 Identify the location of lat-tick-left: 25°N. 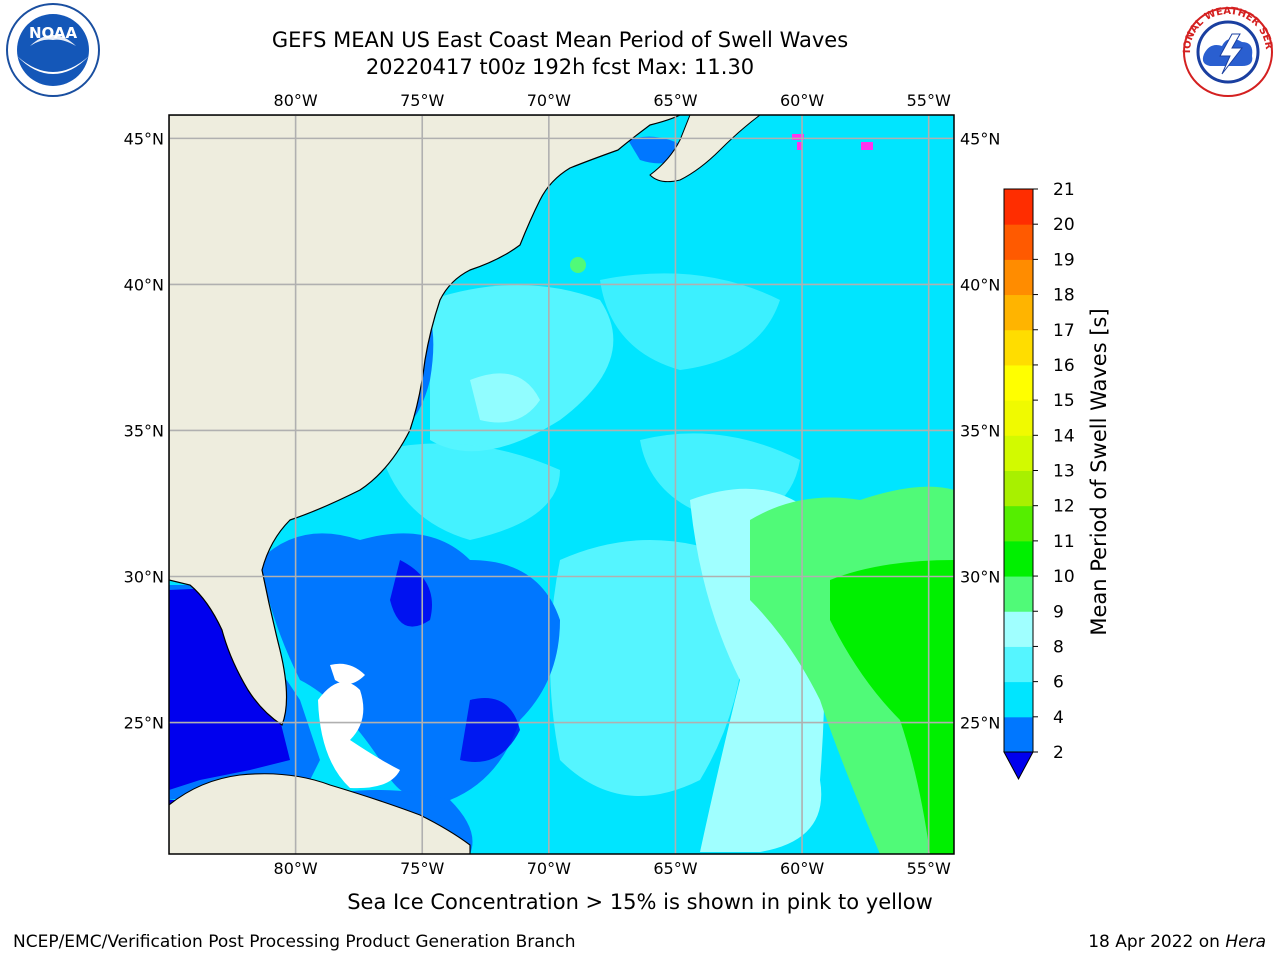
(144, 723).